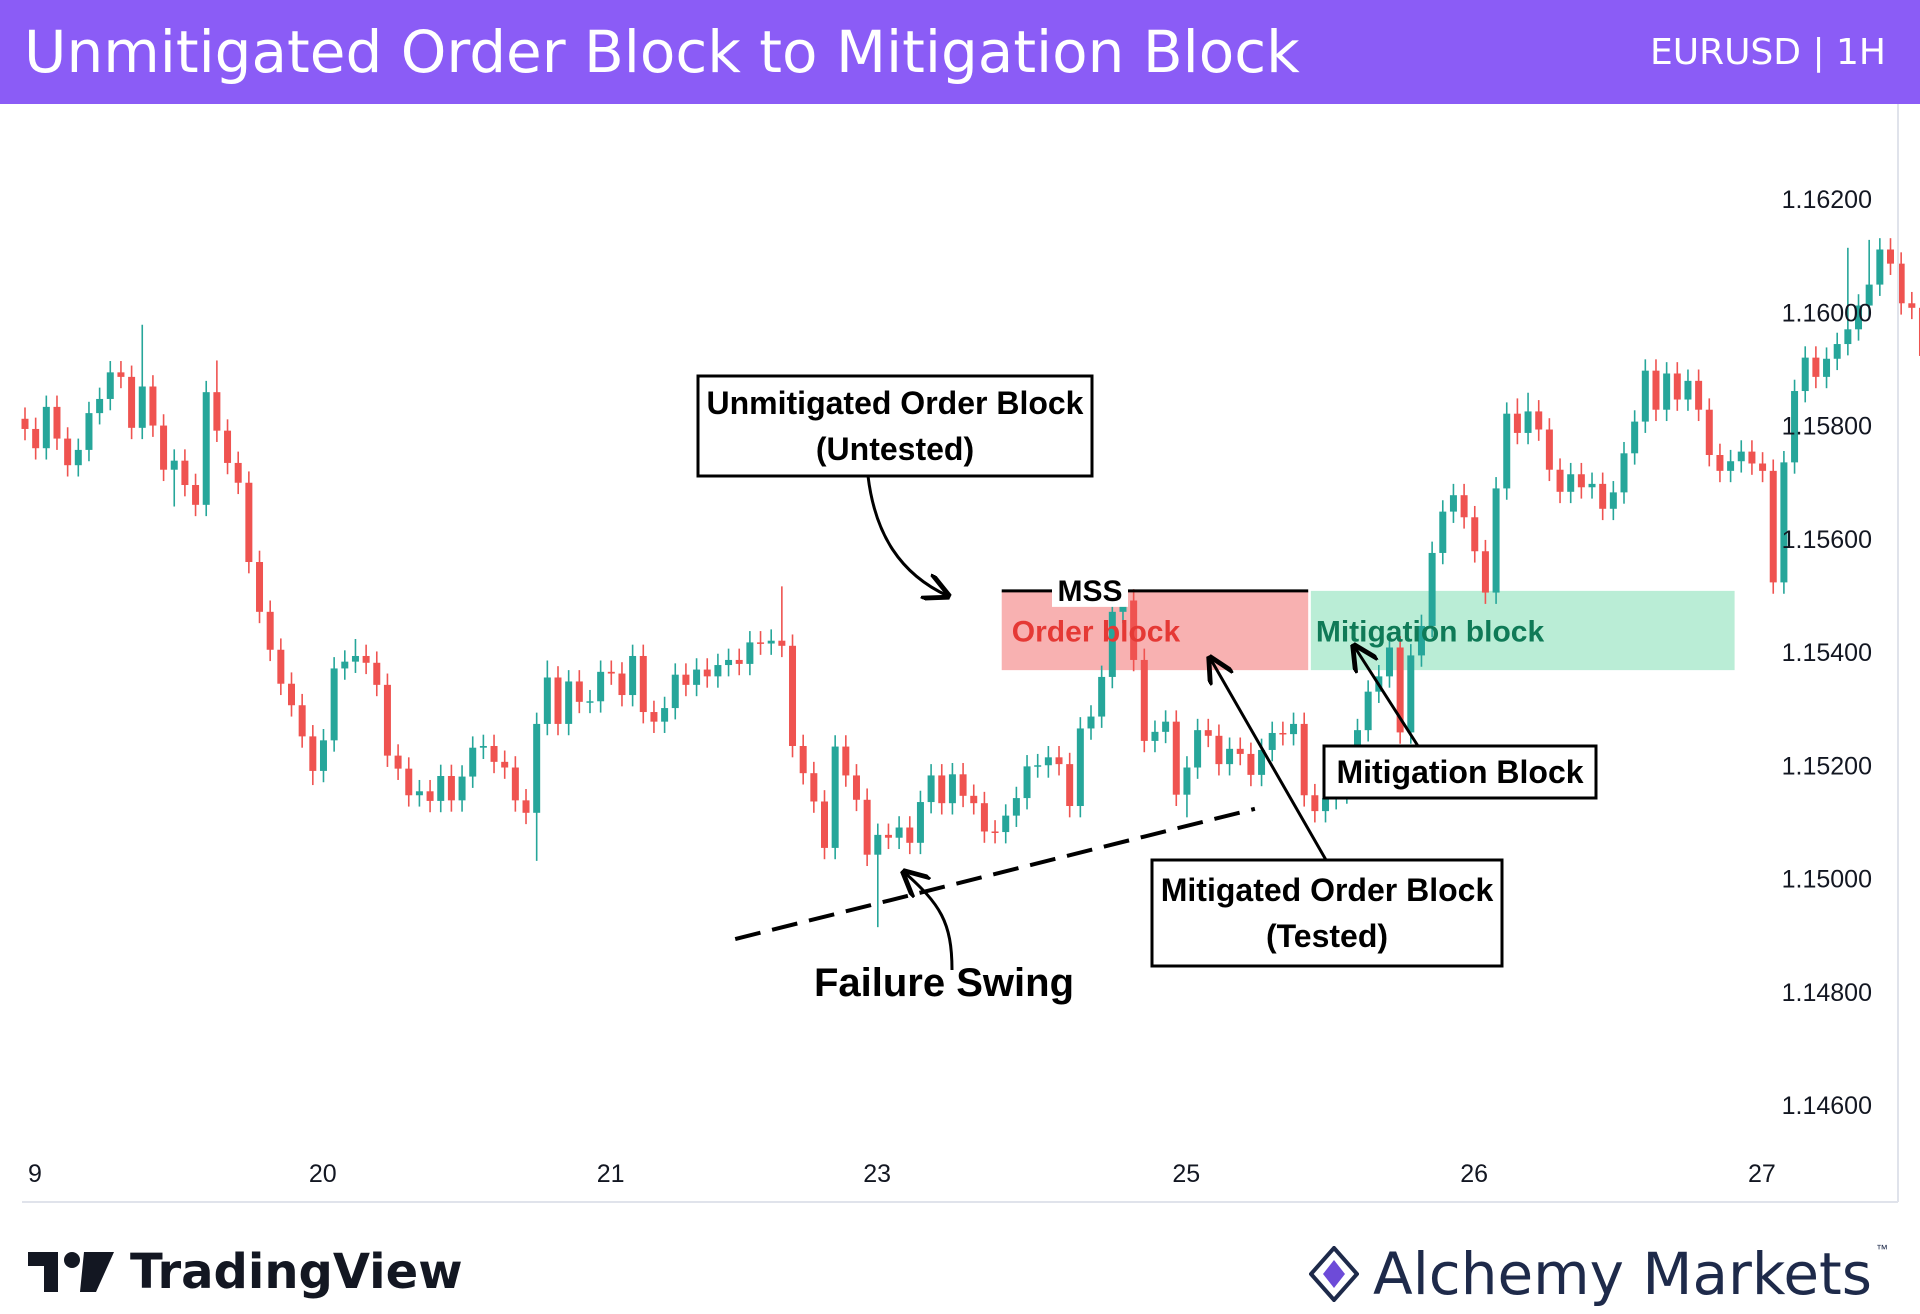  I want to click on x-tick-label: 25, so click(1186, 1174).